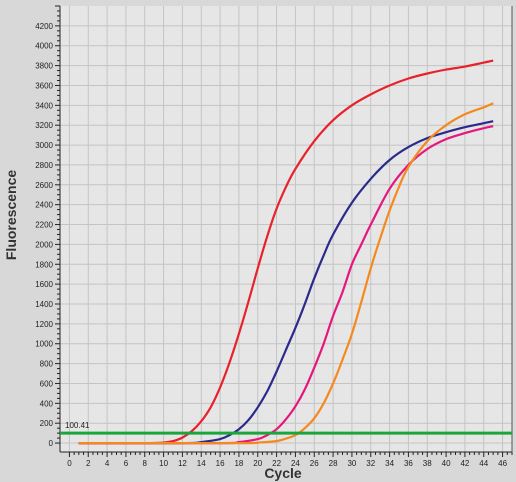 This screenshot has height=482, width=516. What do you see at coordinates (44, 105) in the screenshot?
I see `y-tick-label: 3400` at bounding box center [44, 105].